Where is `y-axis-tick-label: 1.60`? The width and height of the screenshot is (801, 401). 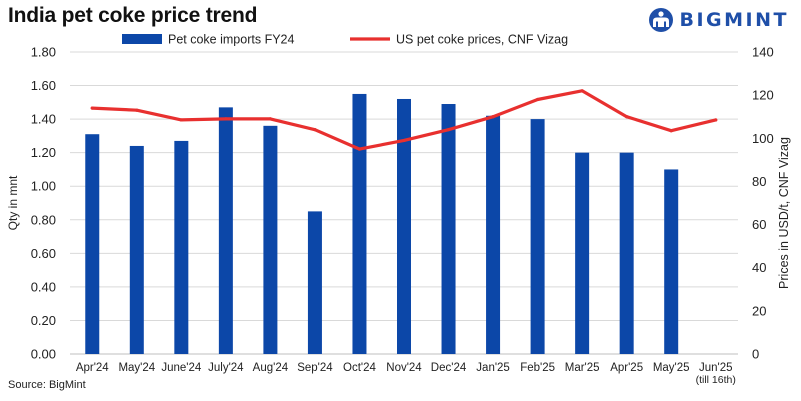
y-axis-tick-label: 1.60 is located at coordinates (43, 85).